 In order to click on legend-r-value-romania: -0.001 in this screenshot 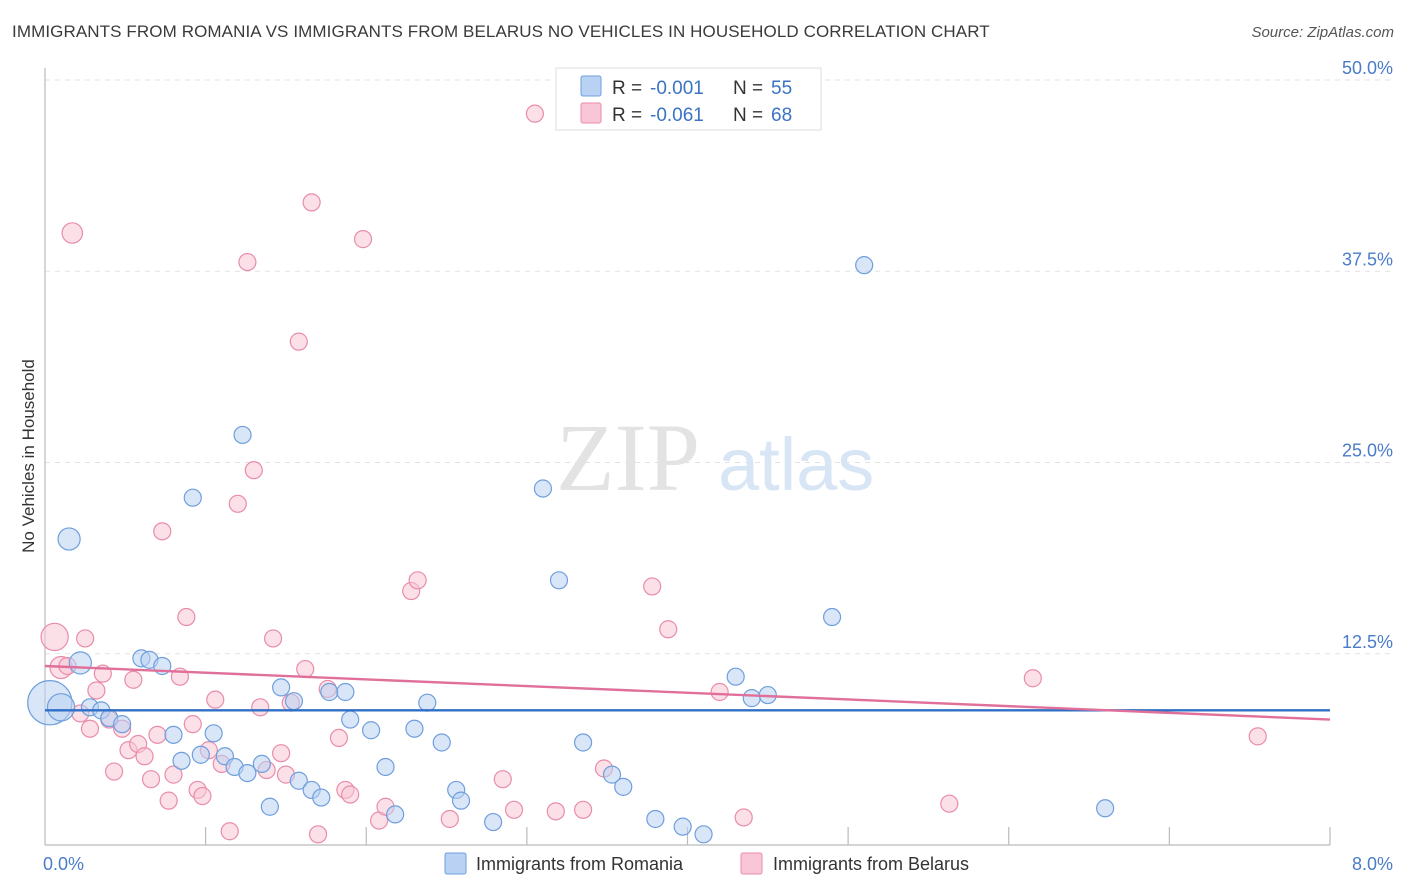, I will do `click(677, 88)`.